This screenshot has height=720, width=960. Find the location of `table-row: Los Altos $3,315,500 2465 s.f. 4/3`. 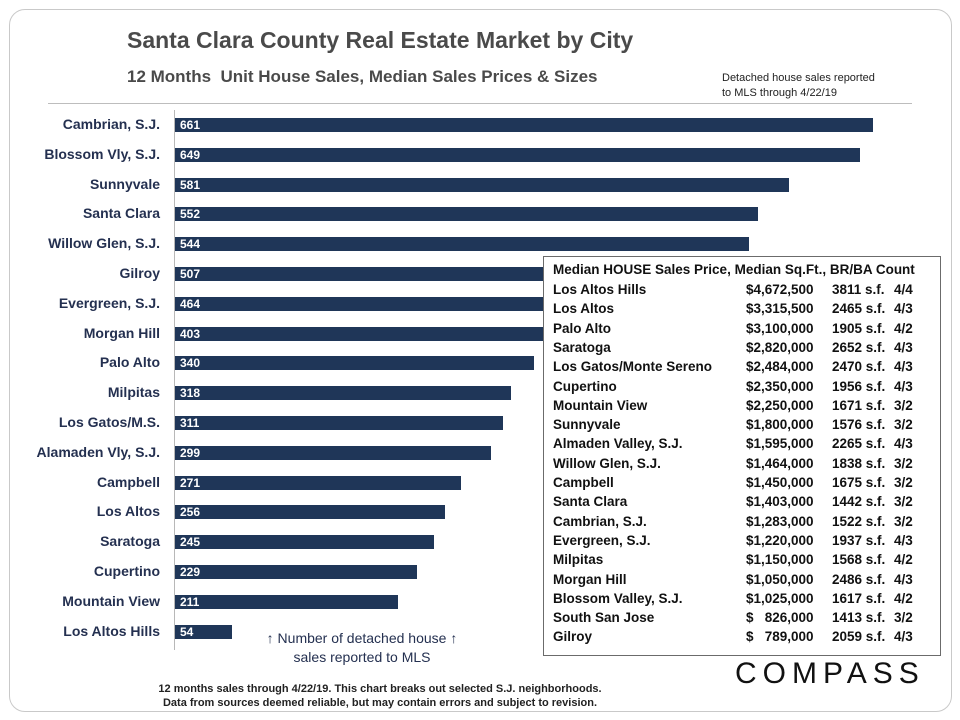

table-row: Los Altos $3,315,500 2465 s.f. 4/3 is located at coordinates (743, 310).